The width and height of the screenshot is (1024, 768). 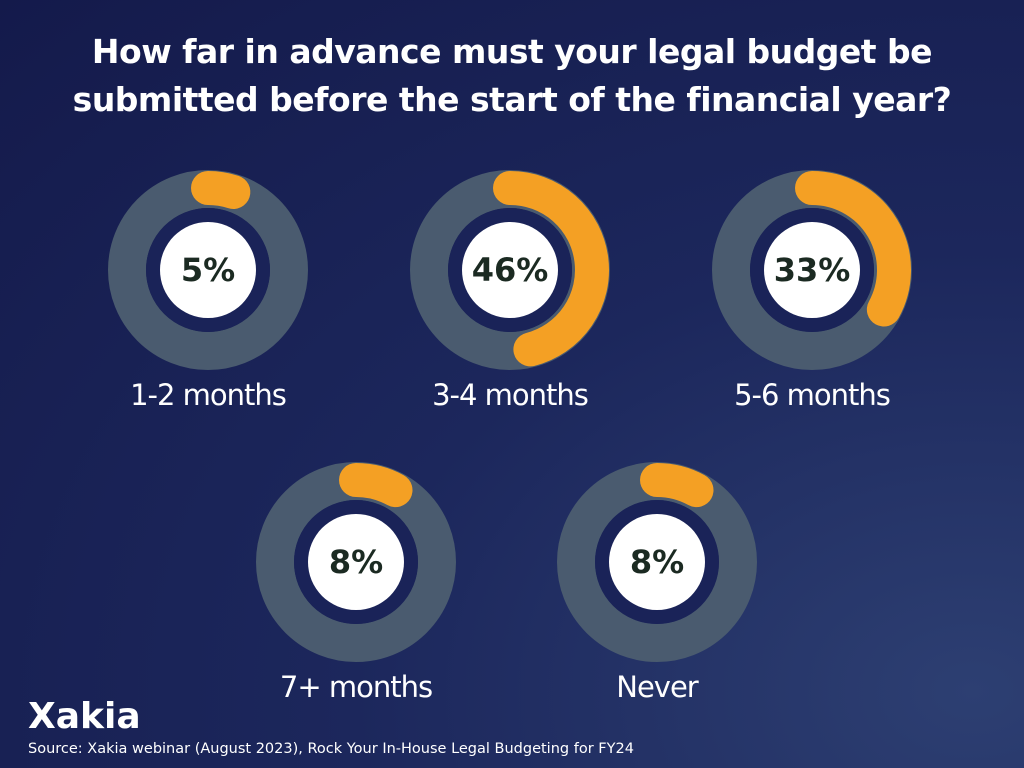 What do you see at coordinates (510, 395) in the screenshot?
I see `category-label: 3-4 months` at bounding box center [510, 395].